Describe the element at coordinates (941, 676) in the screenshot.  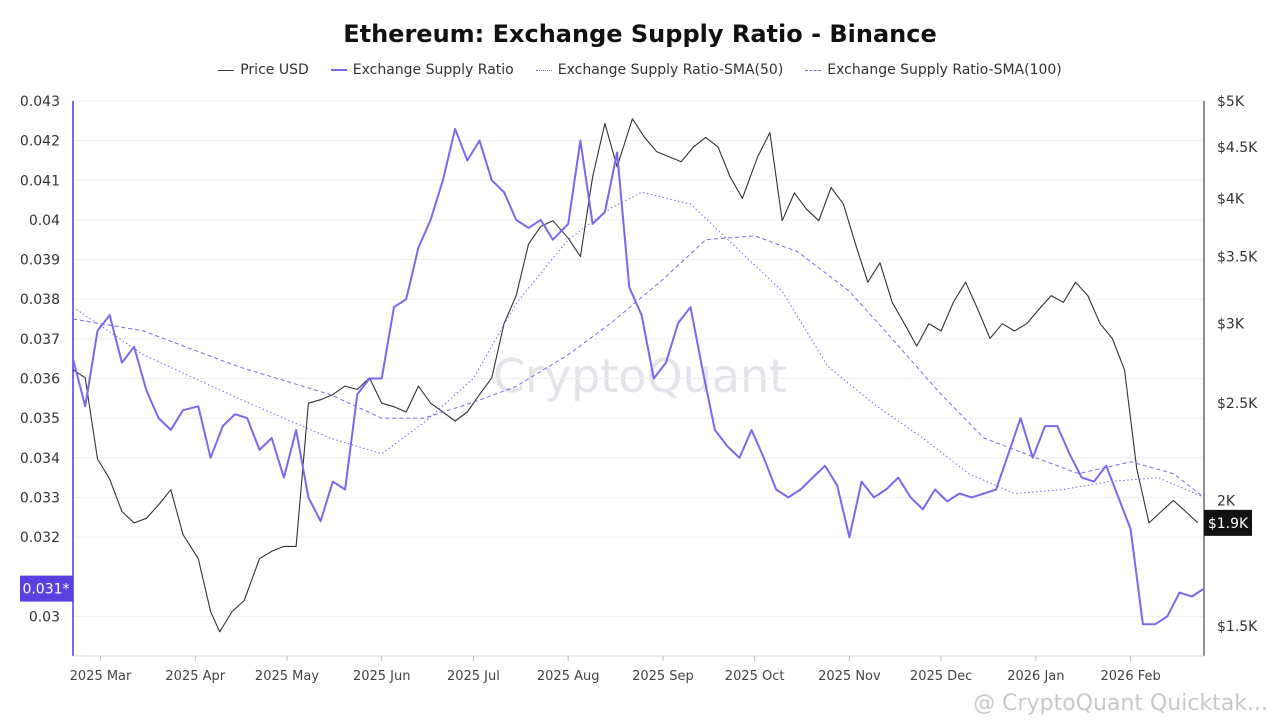
I see `x-tick-label: 2025 Dec` at that location.